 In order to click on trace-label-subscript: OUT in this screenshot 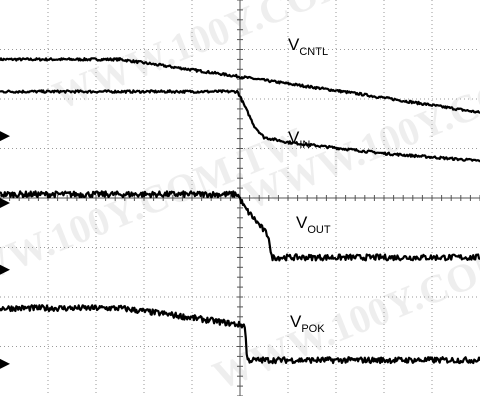, I will do `click(319, 230)`.